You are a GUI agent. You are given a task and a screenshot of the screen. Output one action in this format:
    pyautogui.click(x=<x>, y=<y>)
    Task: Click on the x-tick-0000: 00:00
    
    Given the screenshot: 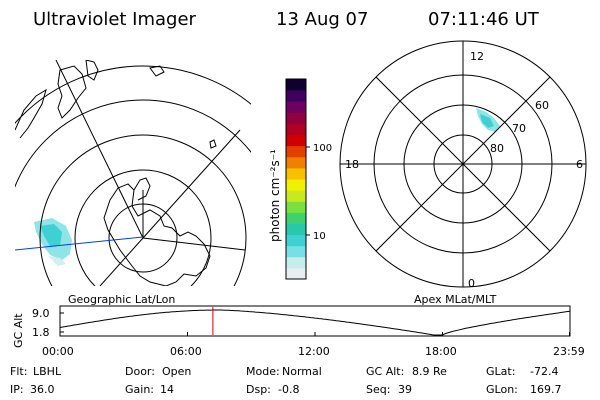 What is the action you would take?
    pyautogui.click(x=58, y=351)
    